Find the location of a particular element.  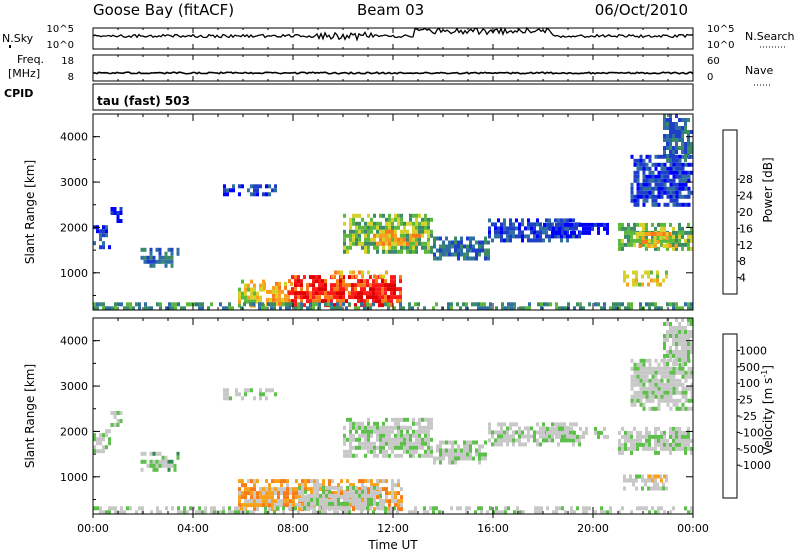

colorbar-tick-label: 25 is located at coordinates (746, 400).